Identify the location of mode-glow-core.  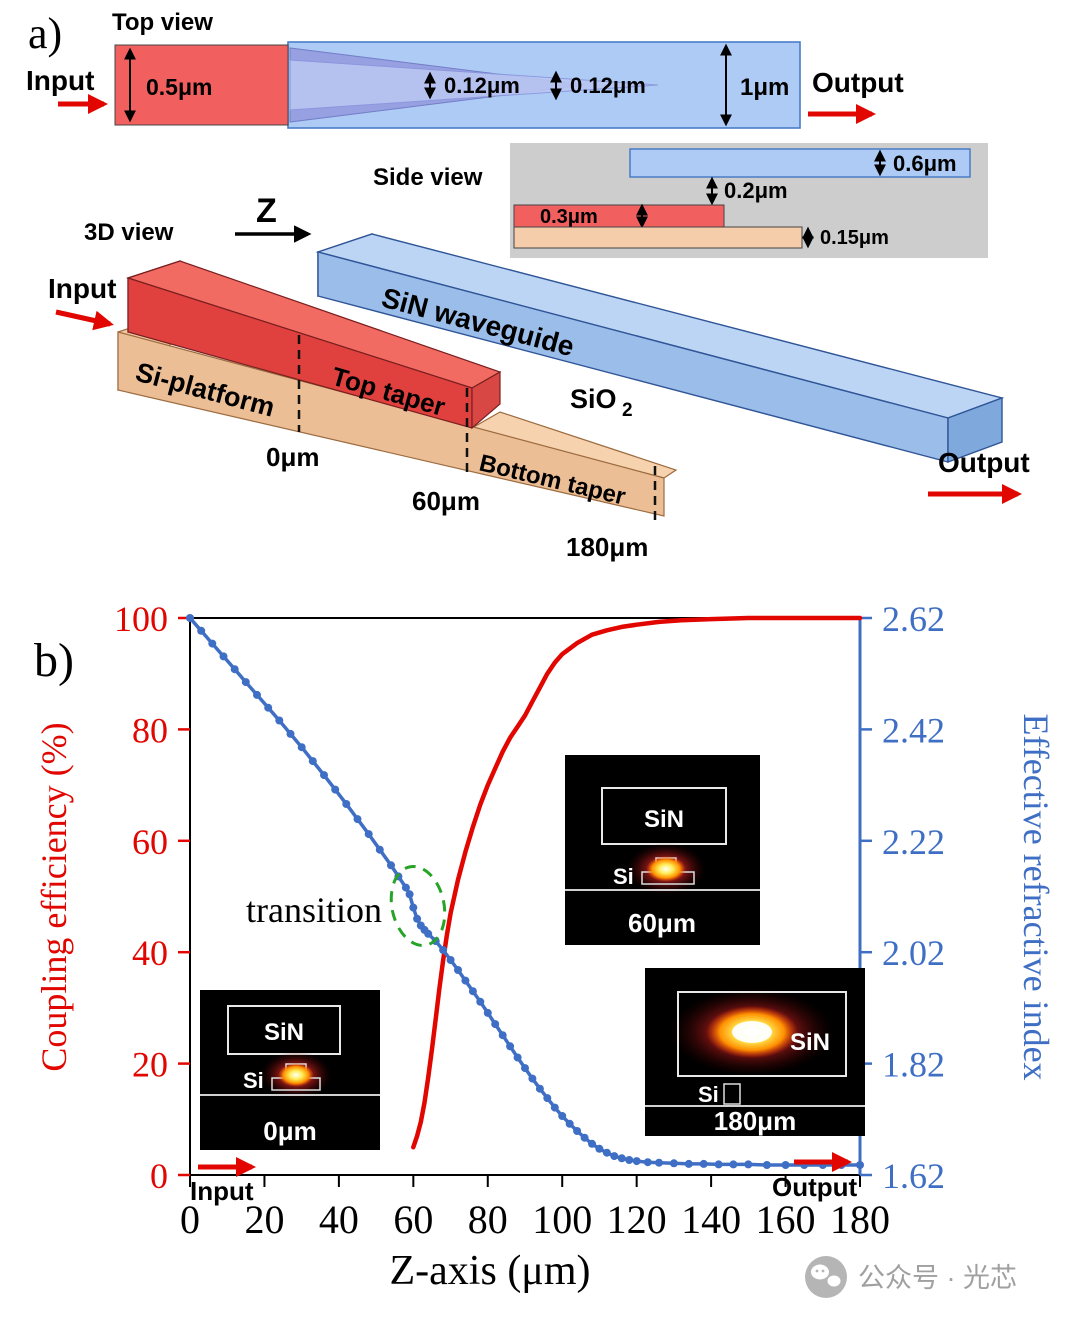
(296, 1075).